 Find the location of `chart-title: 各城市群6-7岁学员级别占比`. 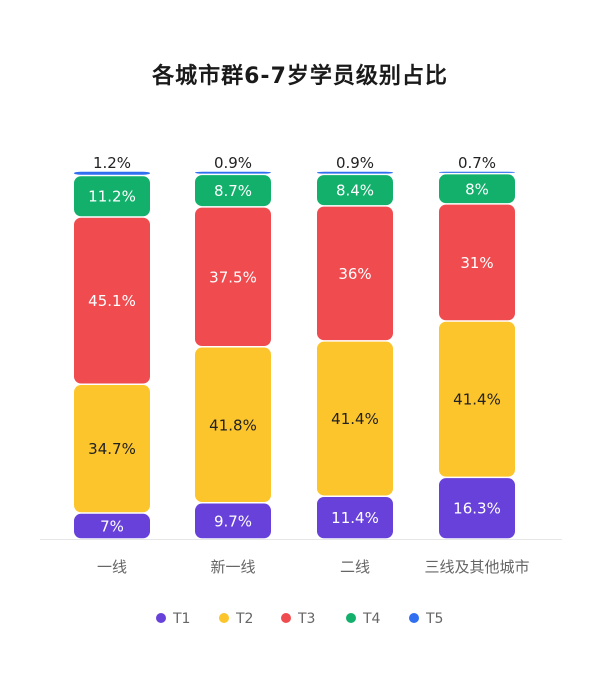

chart-title: 各城市群6-7岁学员级别占比 is located at coordinates (300, 76).